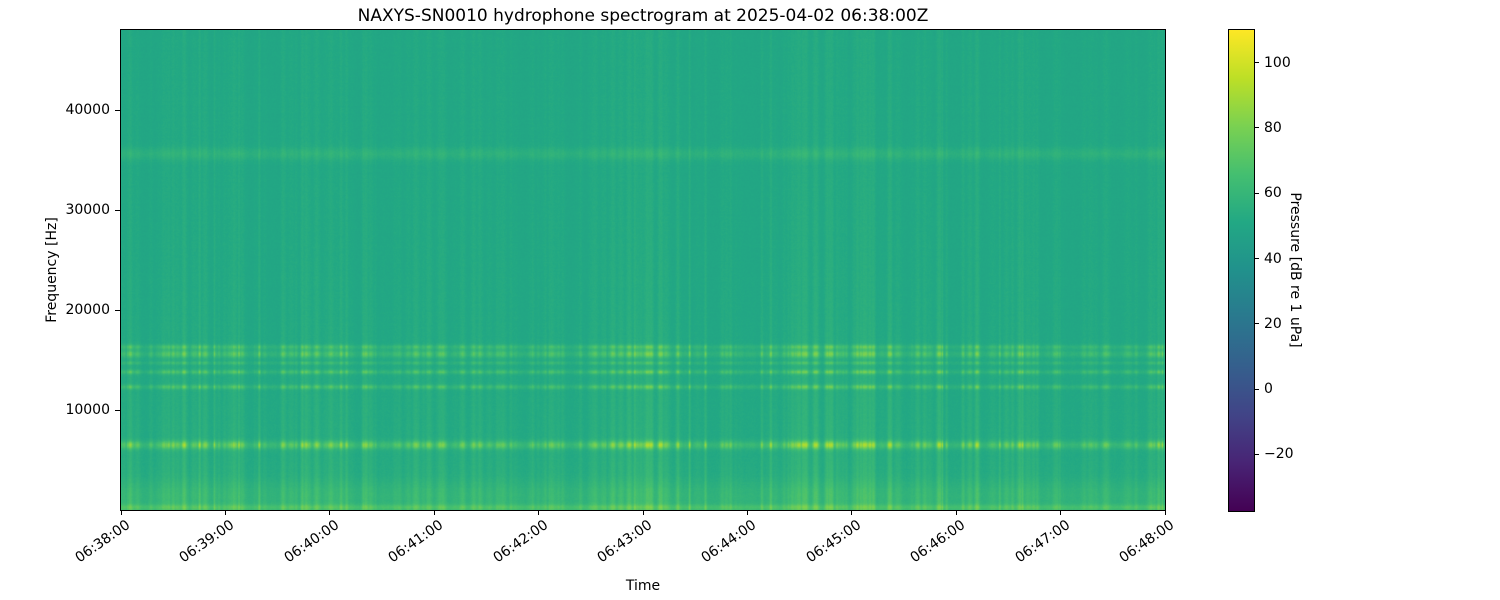 The height and width of the screenshot is (600, 1500). Describe the element at coordinates (103, 542) in the screenshot. I see `x-tick-label: 06:38:00` at that location.